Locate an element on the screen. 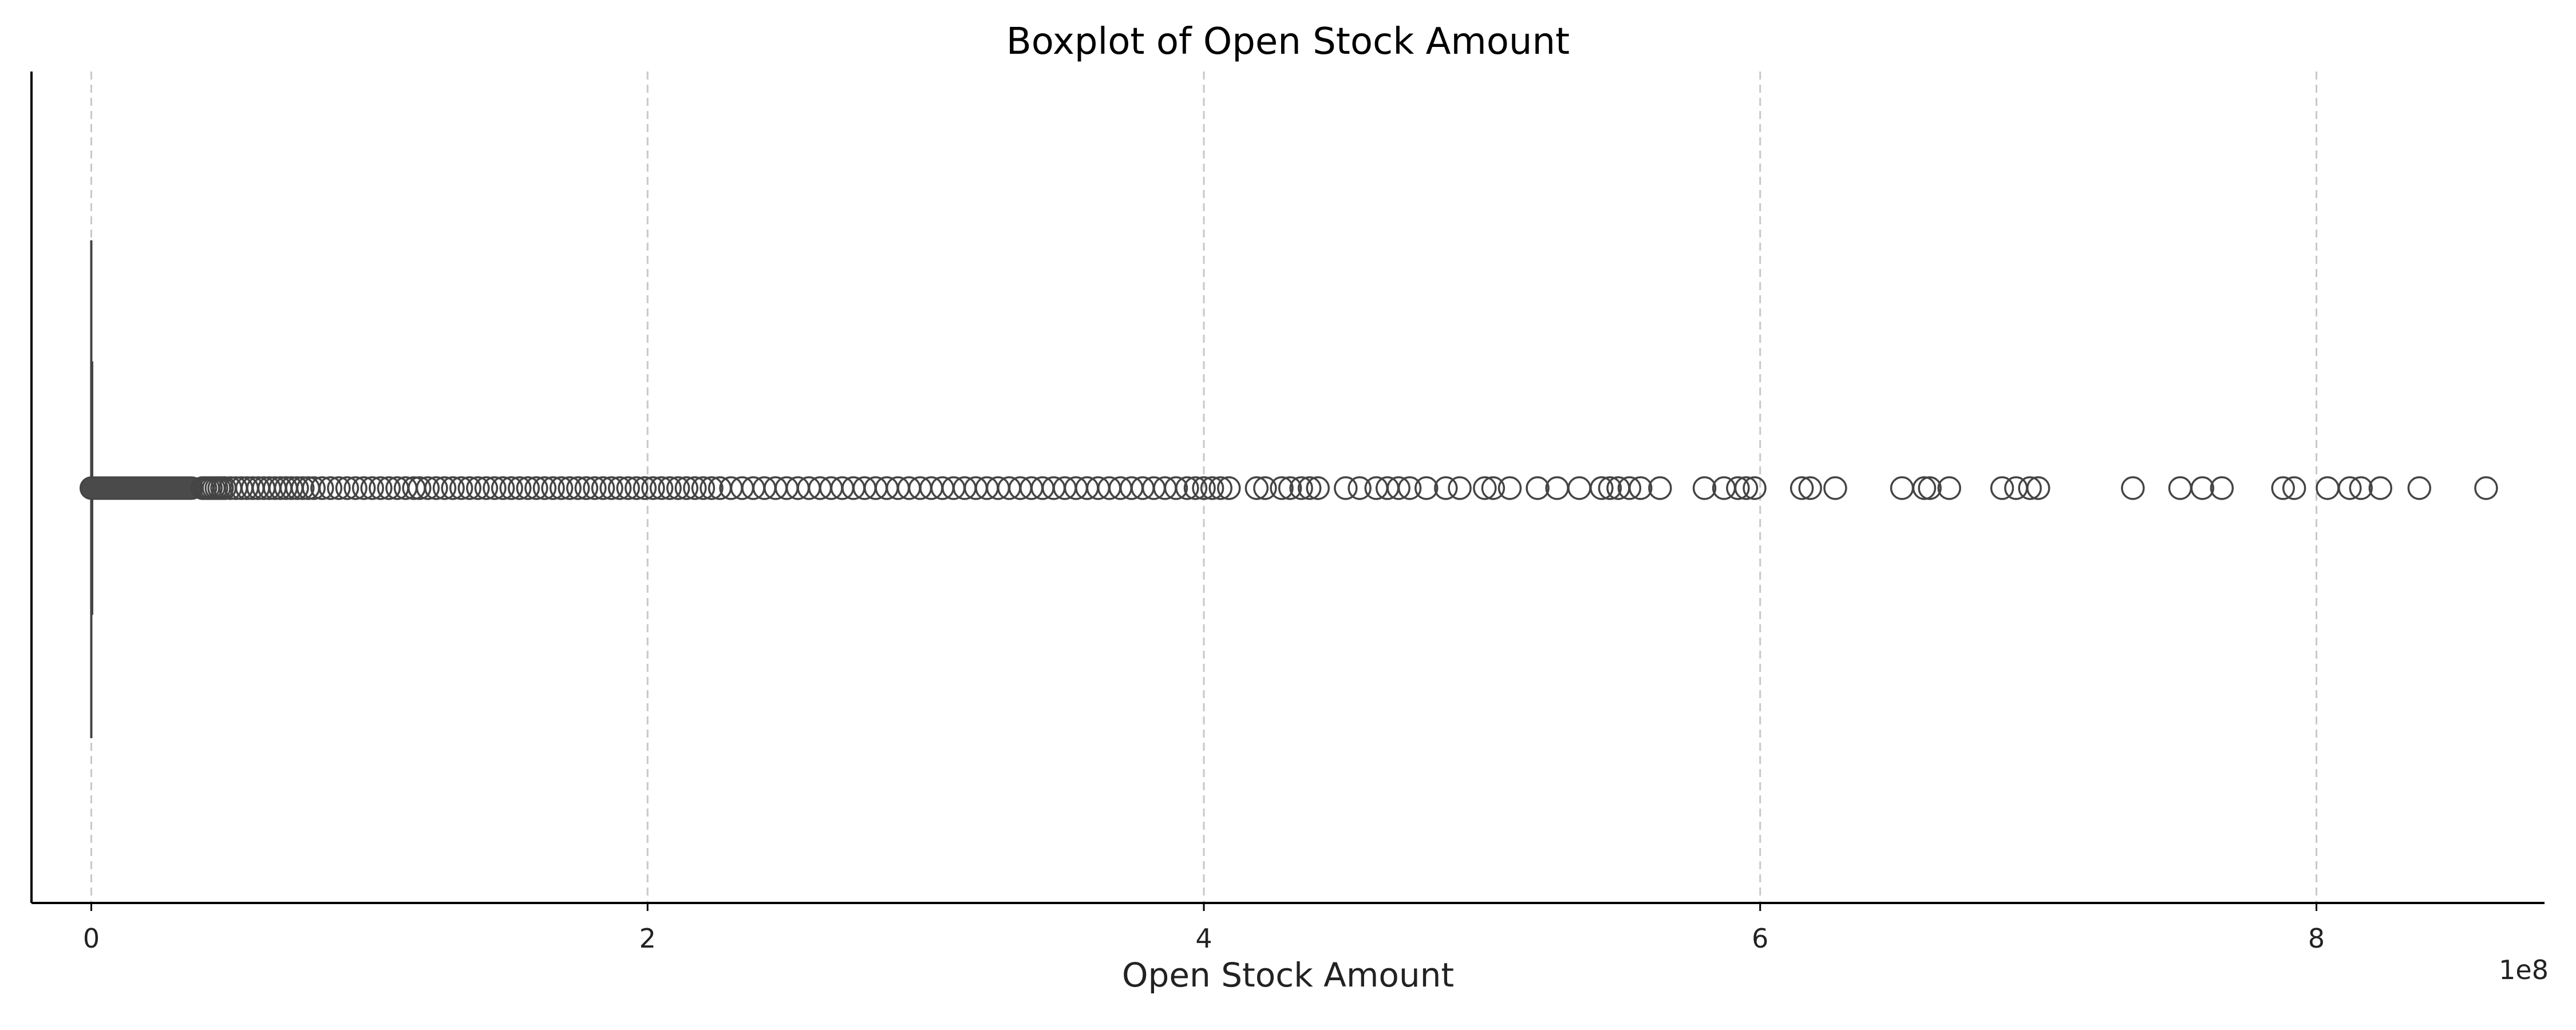 This screenshot has width=2576, height=1030. chart-title: Boxplot of Open Stock Amount is located at coordinates (1288, 42).